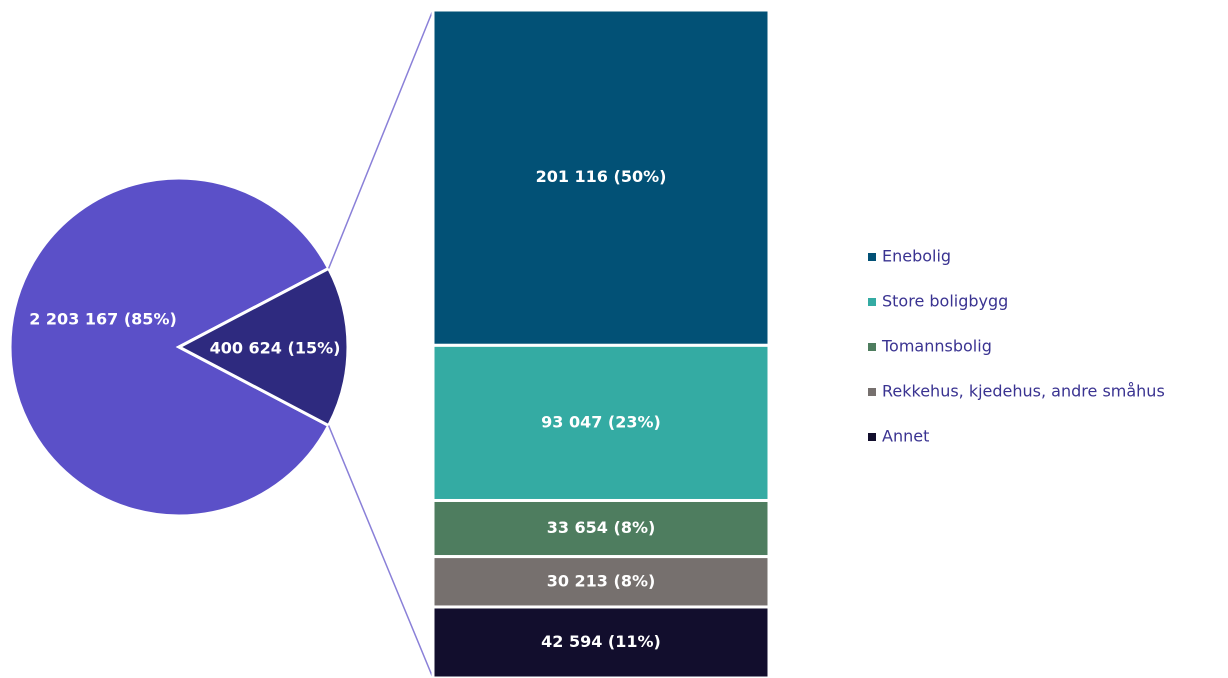  Describe the element at coordinates (103, 319) in the screenshot. I see `pie-label: 2 203 167 (85%)` at that location.